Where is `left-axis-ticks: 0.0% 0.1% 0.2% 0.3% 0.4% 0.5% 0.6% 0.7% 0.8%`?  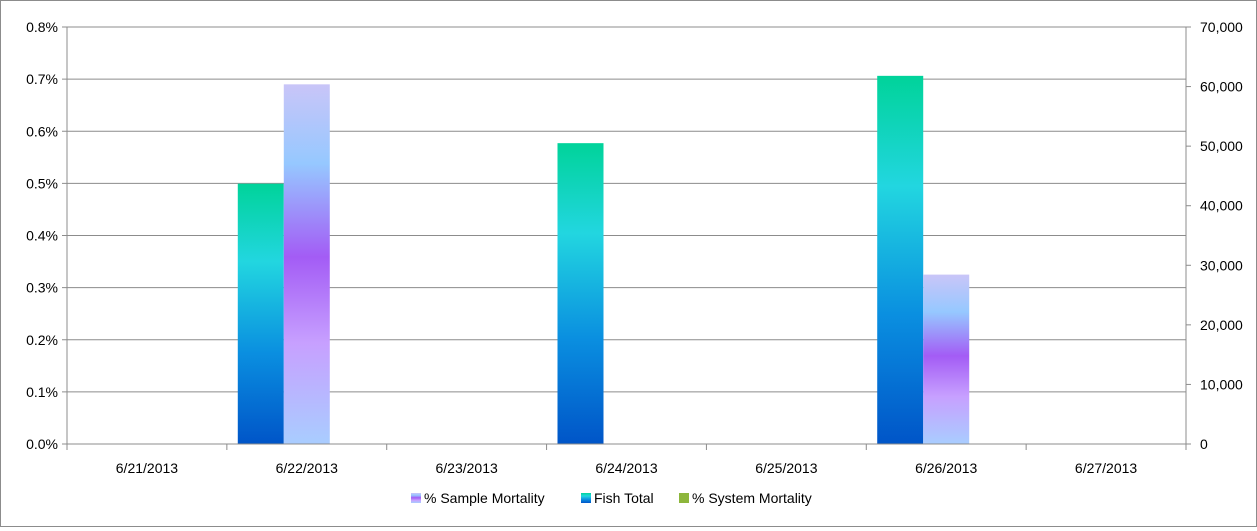 left-axis-ticks: 0.0% 0.1% 0.2% 0.3% 0.4% 0.5% 0.6% 0.7% 0.8% is located at coordinates (46, 235).